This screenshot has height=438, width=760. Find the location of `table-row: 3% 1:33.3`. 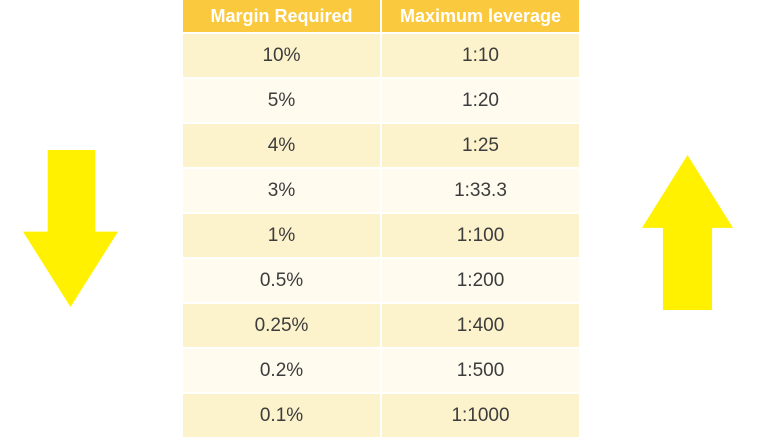

table-row: 3% 1:33.3 is located at coordinates (381, 190).